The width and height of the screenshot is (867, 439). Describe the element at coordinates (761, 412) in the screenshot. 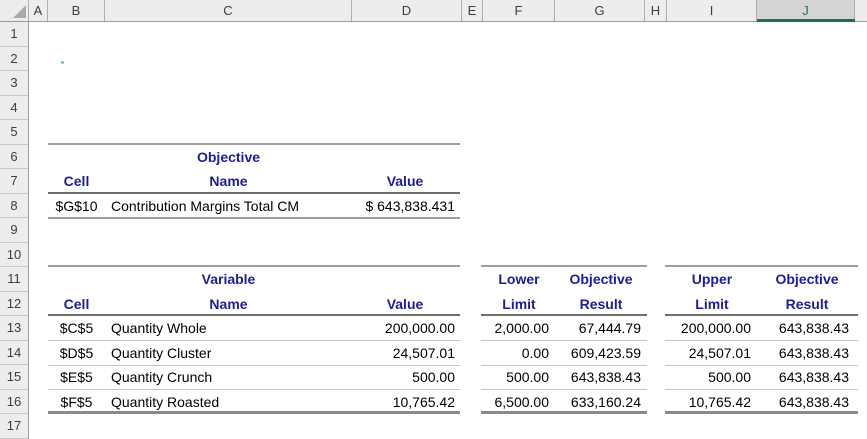

I see `upper-limit-table-bottom-border` at that location.